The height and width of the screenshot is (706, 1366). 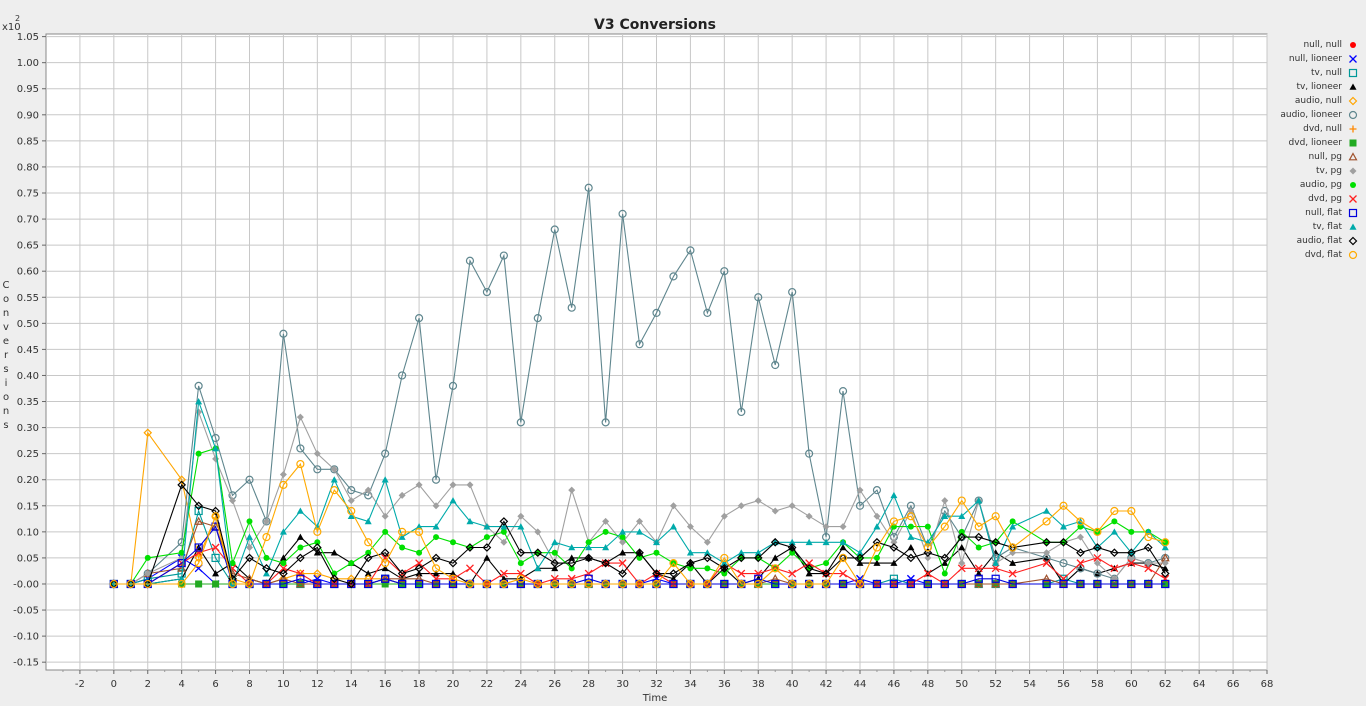 What do you see at coordinates (28, 272) in the screenshot?
I see `y-tick-label: 0.60` at bounding box center [28, 272].